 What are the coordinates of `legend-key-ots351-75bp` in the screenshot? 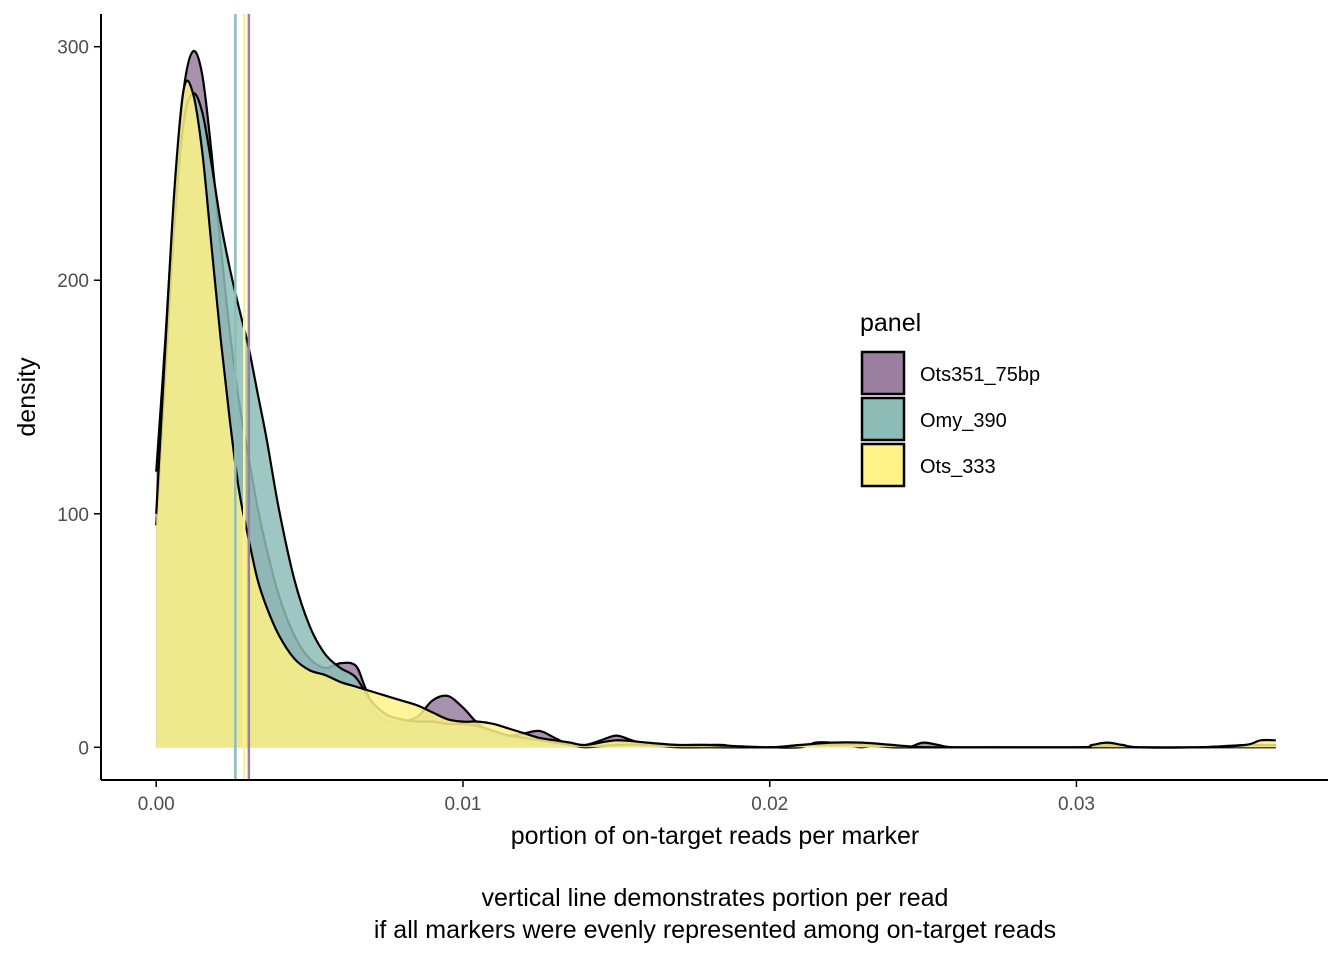 It's located at (883, 373).